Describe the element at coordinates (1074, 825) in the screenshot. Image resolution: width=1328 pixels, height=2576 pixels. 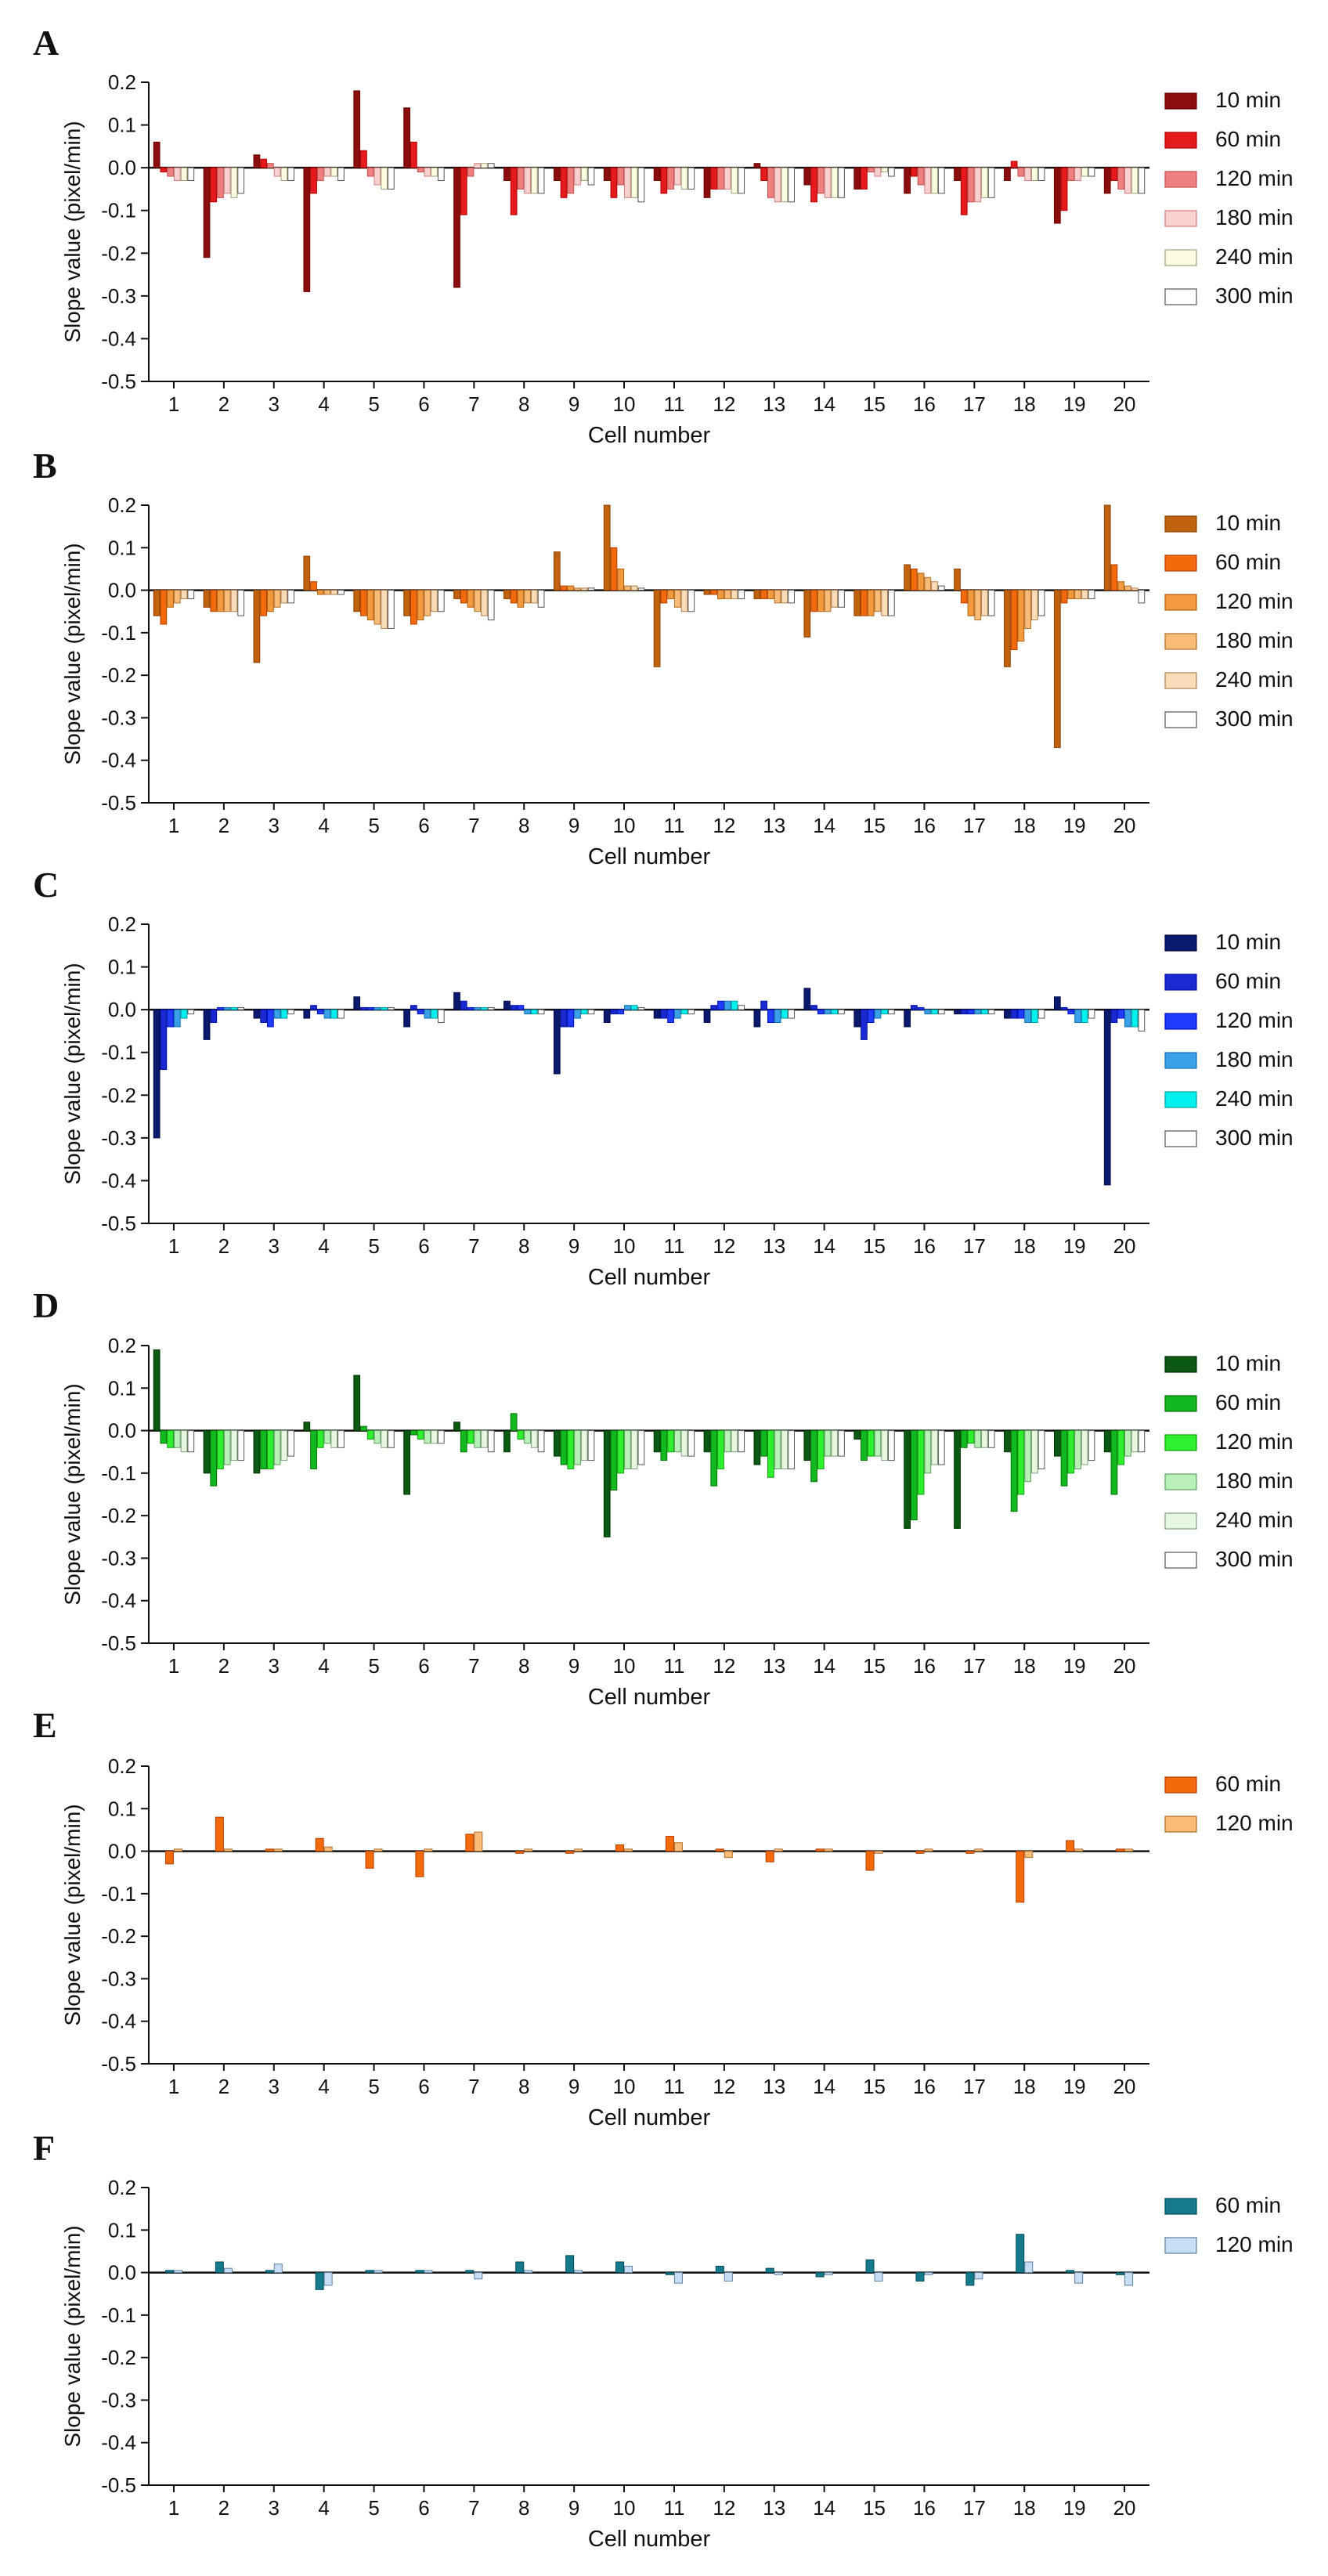
I see `x-tick-label: 19` at that location.